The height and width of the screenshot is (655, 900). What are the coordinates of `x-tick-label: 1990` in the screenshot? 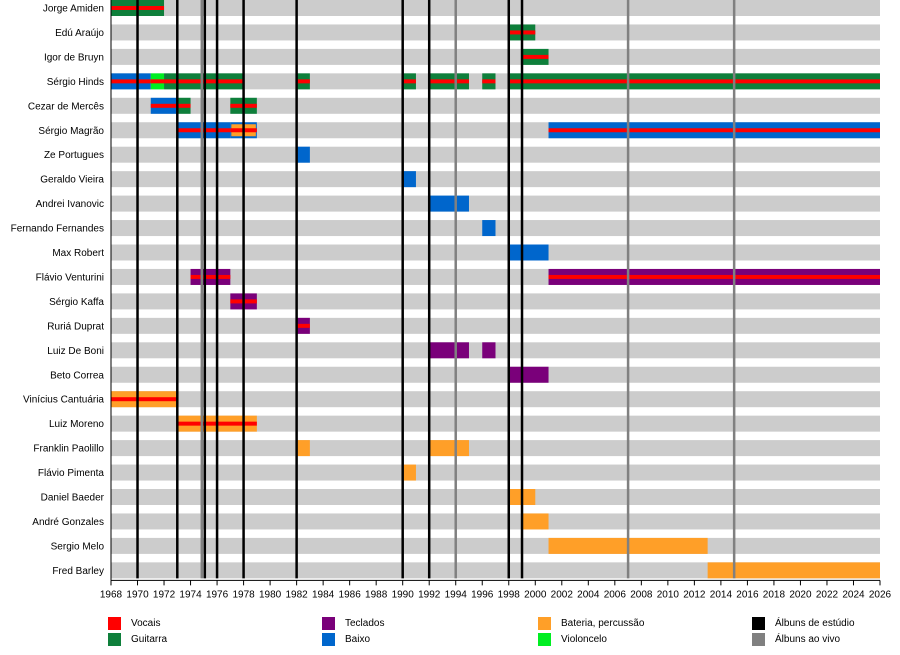 It's located at (403, 594).